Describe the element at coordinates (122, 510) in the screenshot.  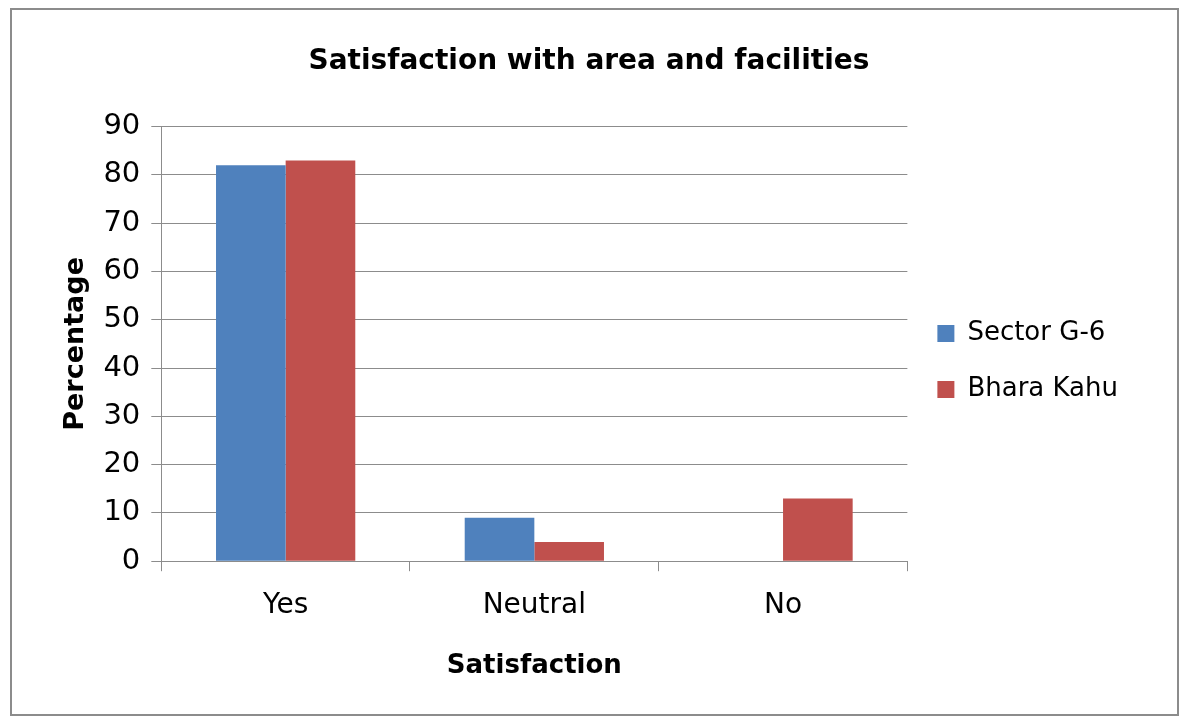
I see `y-tick-label: 10` at that location.